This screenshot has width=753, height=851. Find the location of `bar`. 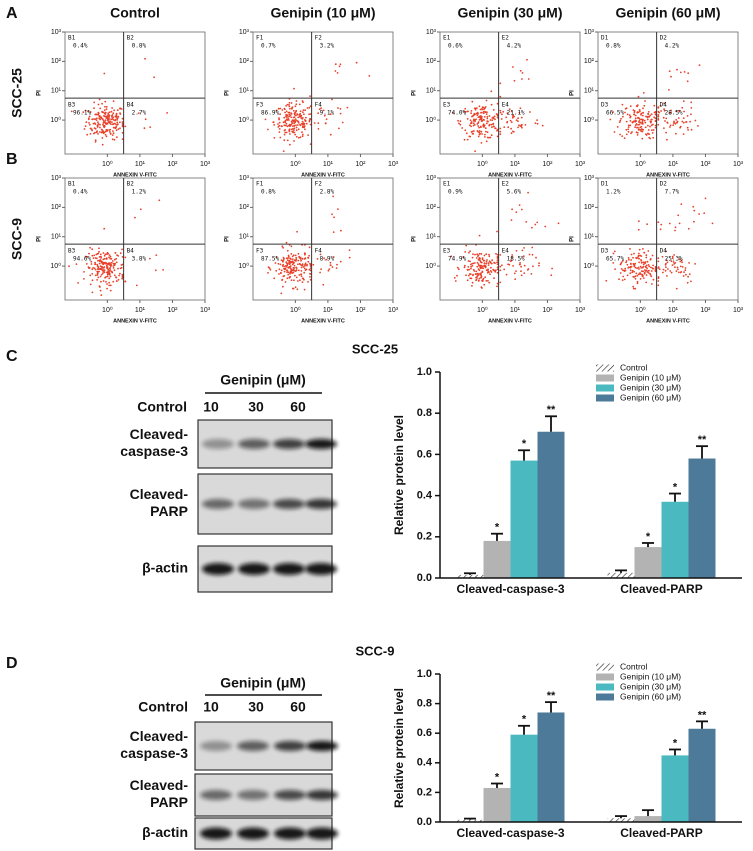

bar is located at coordinates (621, 820).